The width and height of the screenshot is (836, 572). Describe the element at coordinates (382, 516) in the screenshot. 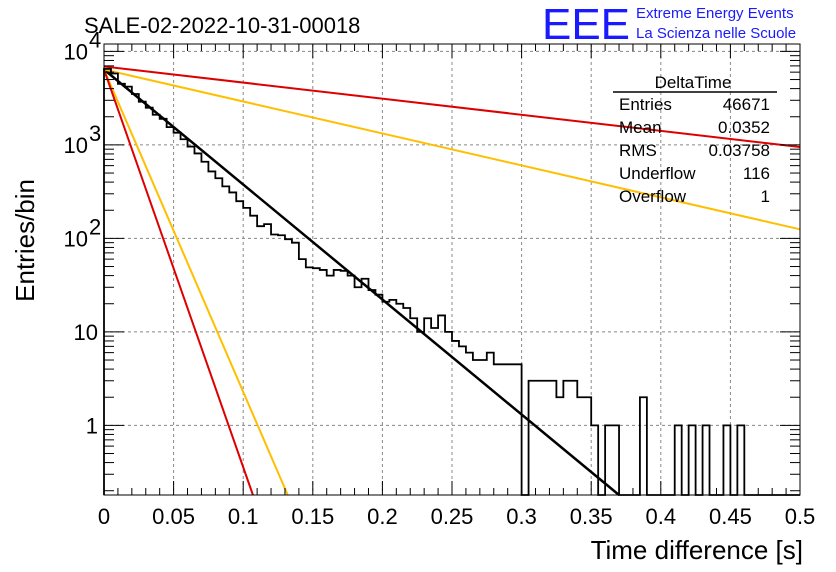

I see `x-tick-label: 0.2` at that location.